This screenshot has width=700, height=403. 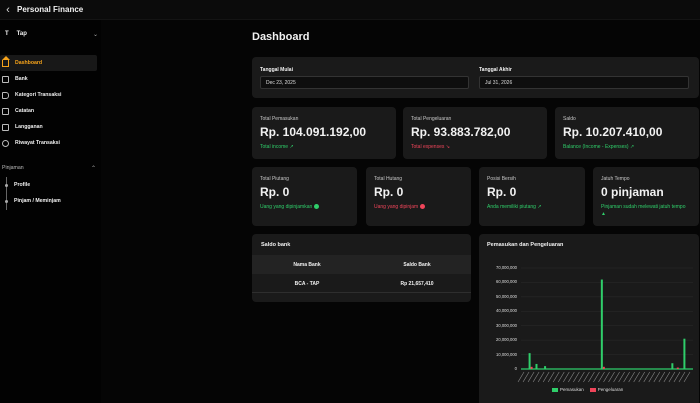 What do you see at coordinates (400, 207) in the screenshot?
I see `debt-sub: Uang yang dipinjam` at bounding box center [400, 207].